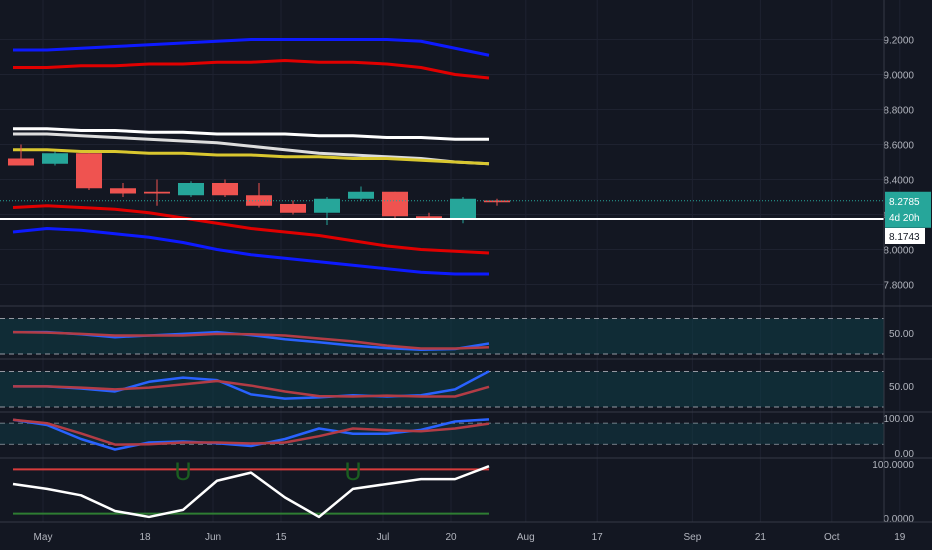  What do you see at coordinates (451, 537) in the screenshot?
I see `x-tick-label: 20` at bounding box center [451, 537].